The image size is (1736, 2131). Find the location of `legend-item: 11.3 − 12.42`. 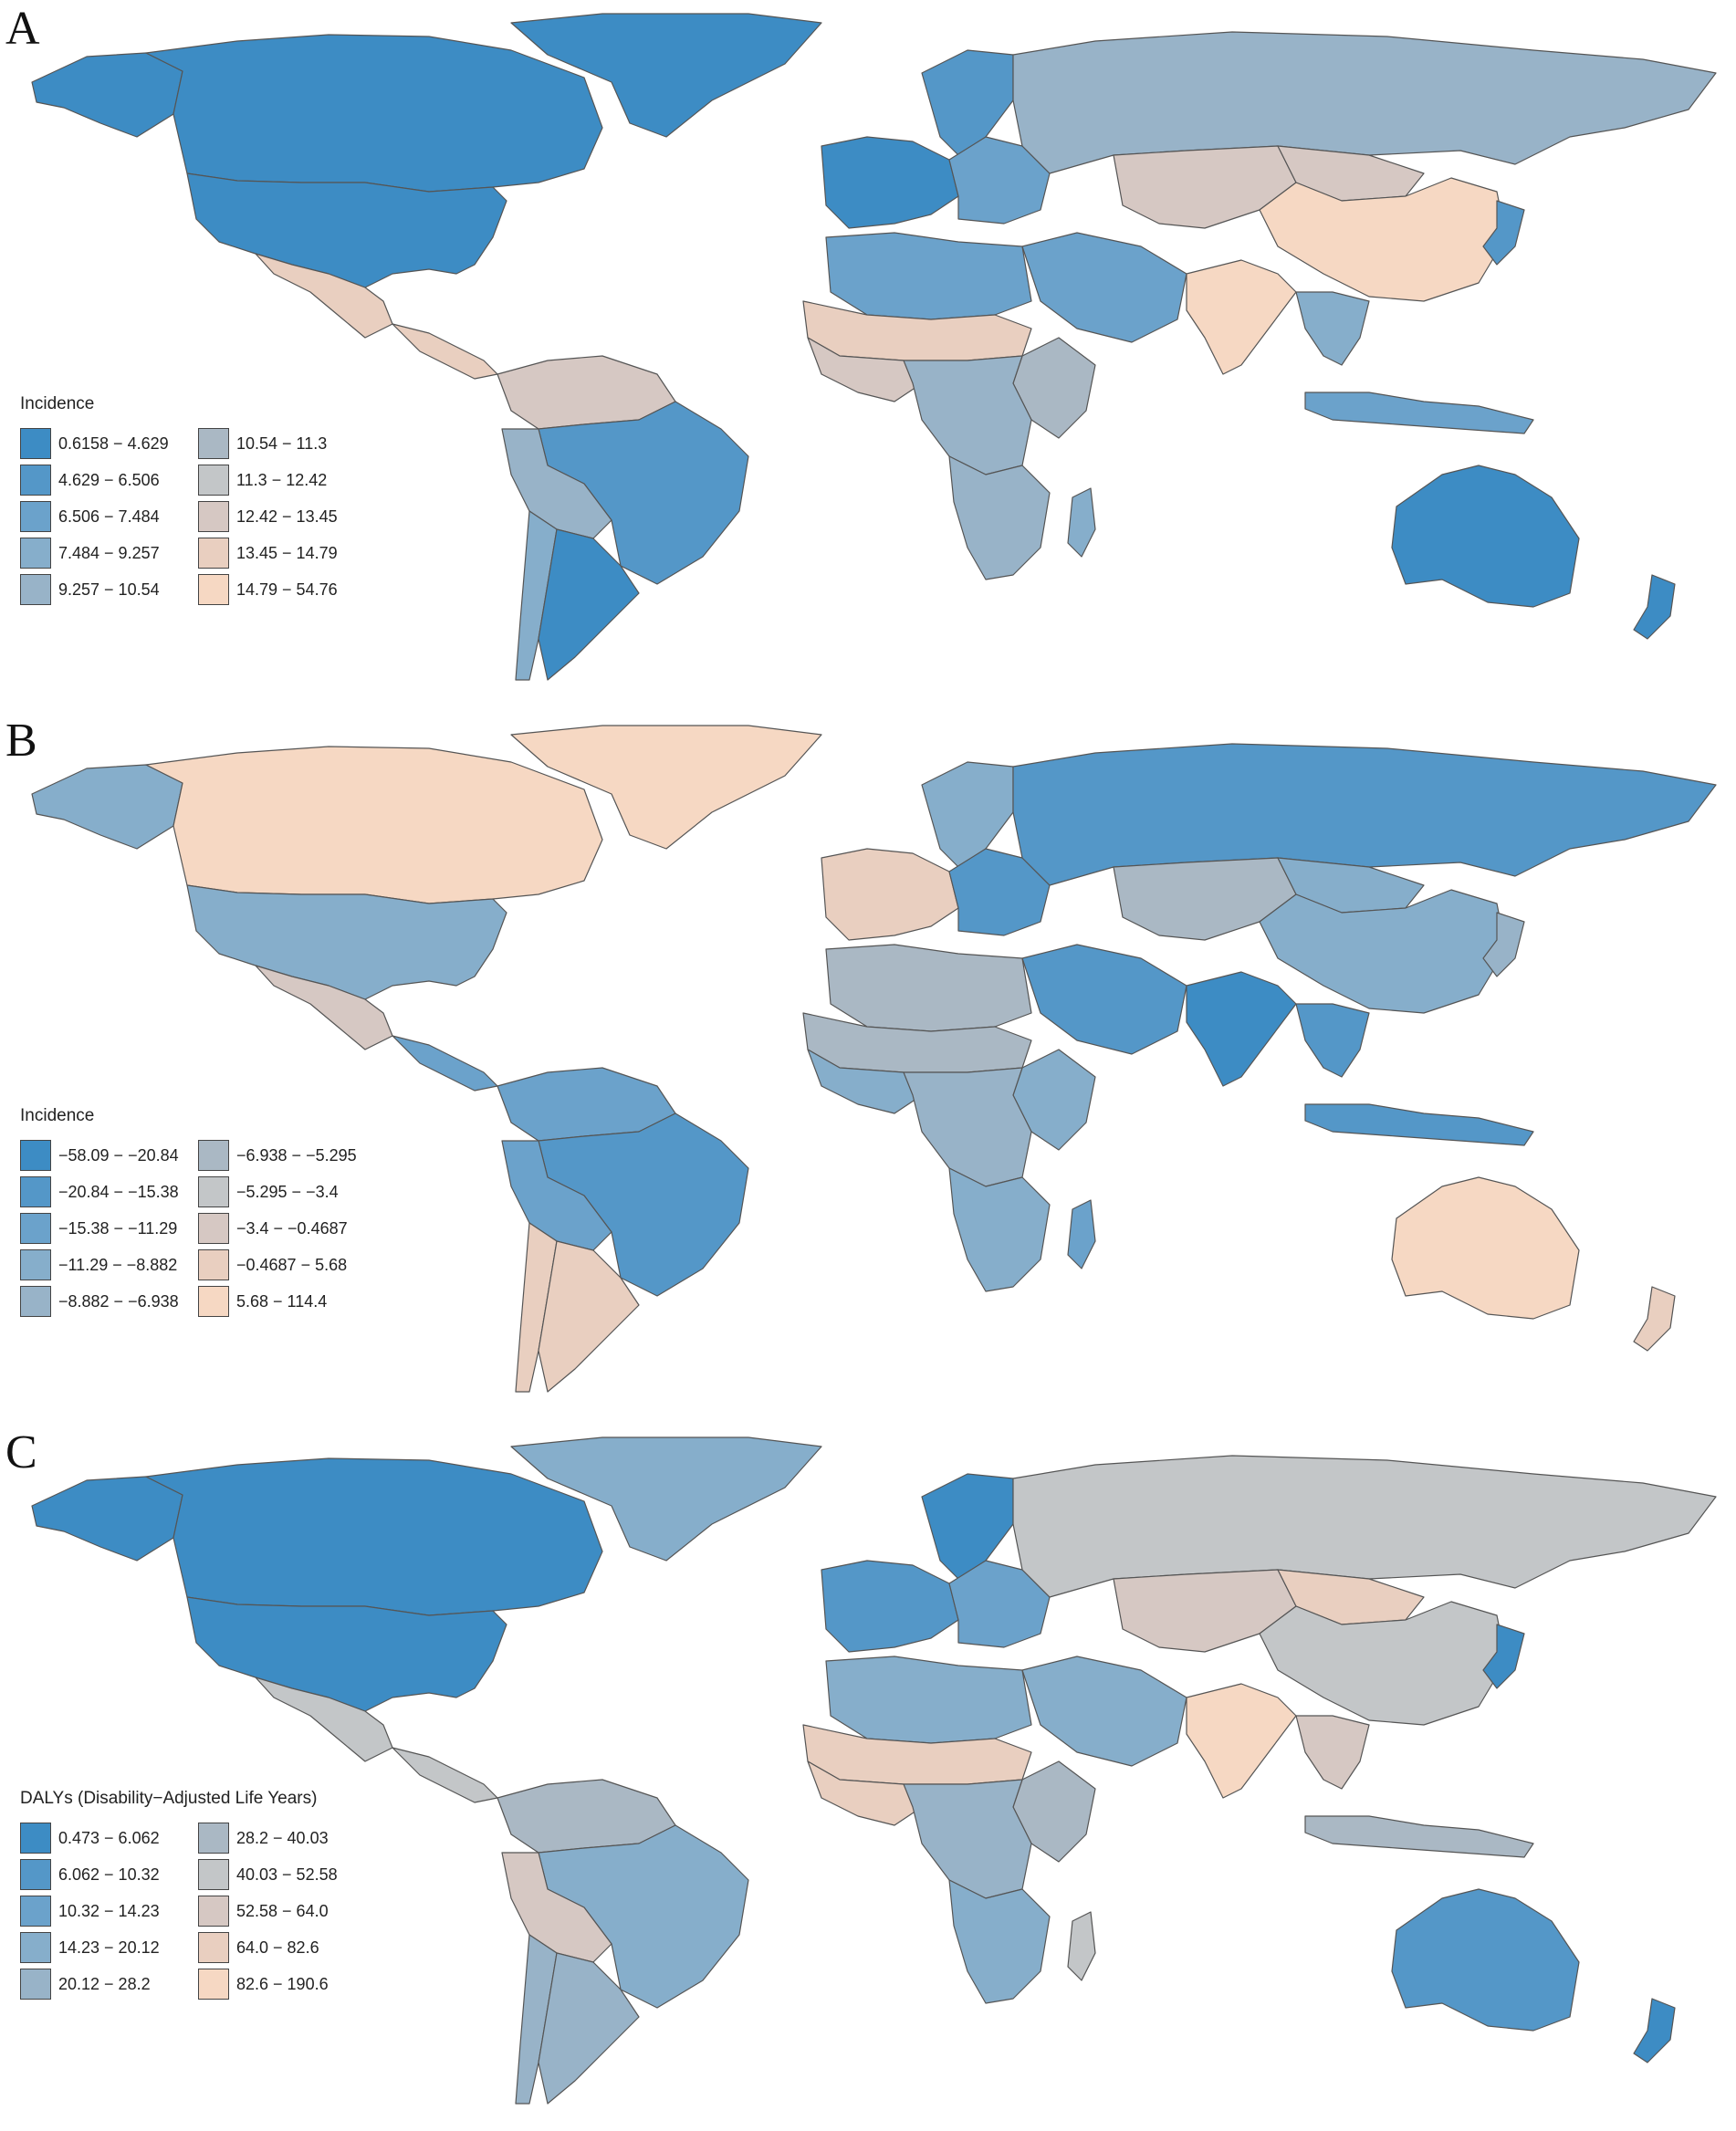

legend-item: 11.3 − 12.42 is located at coordinates (289, 480).